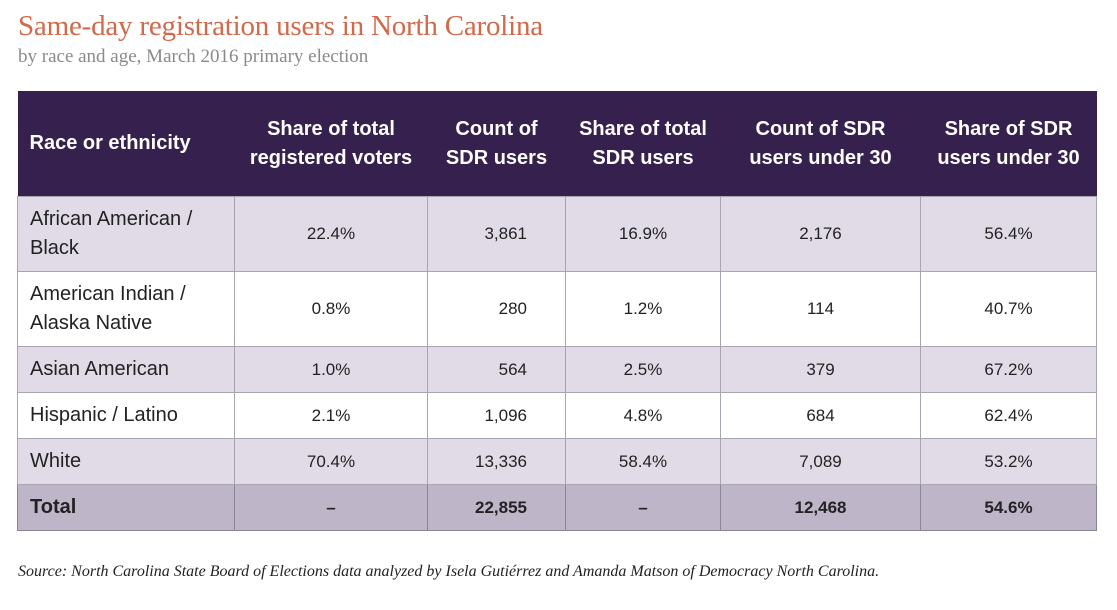  Describe the element at coordinates (496, 461) in the screenshot. I see `cell-count-sdr: 13,336` at that location.